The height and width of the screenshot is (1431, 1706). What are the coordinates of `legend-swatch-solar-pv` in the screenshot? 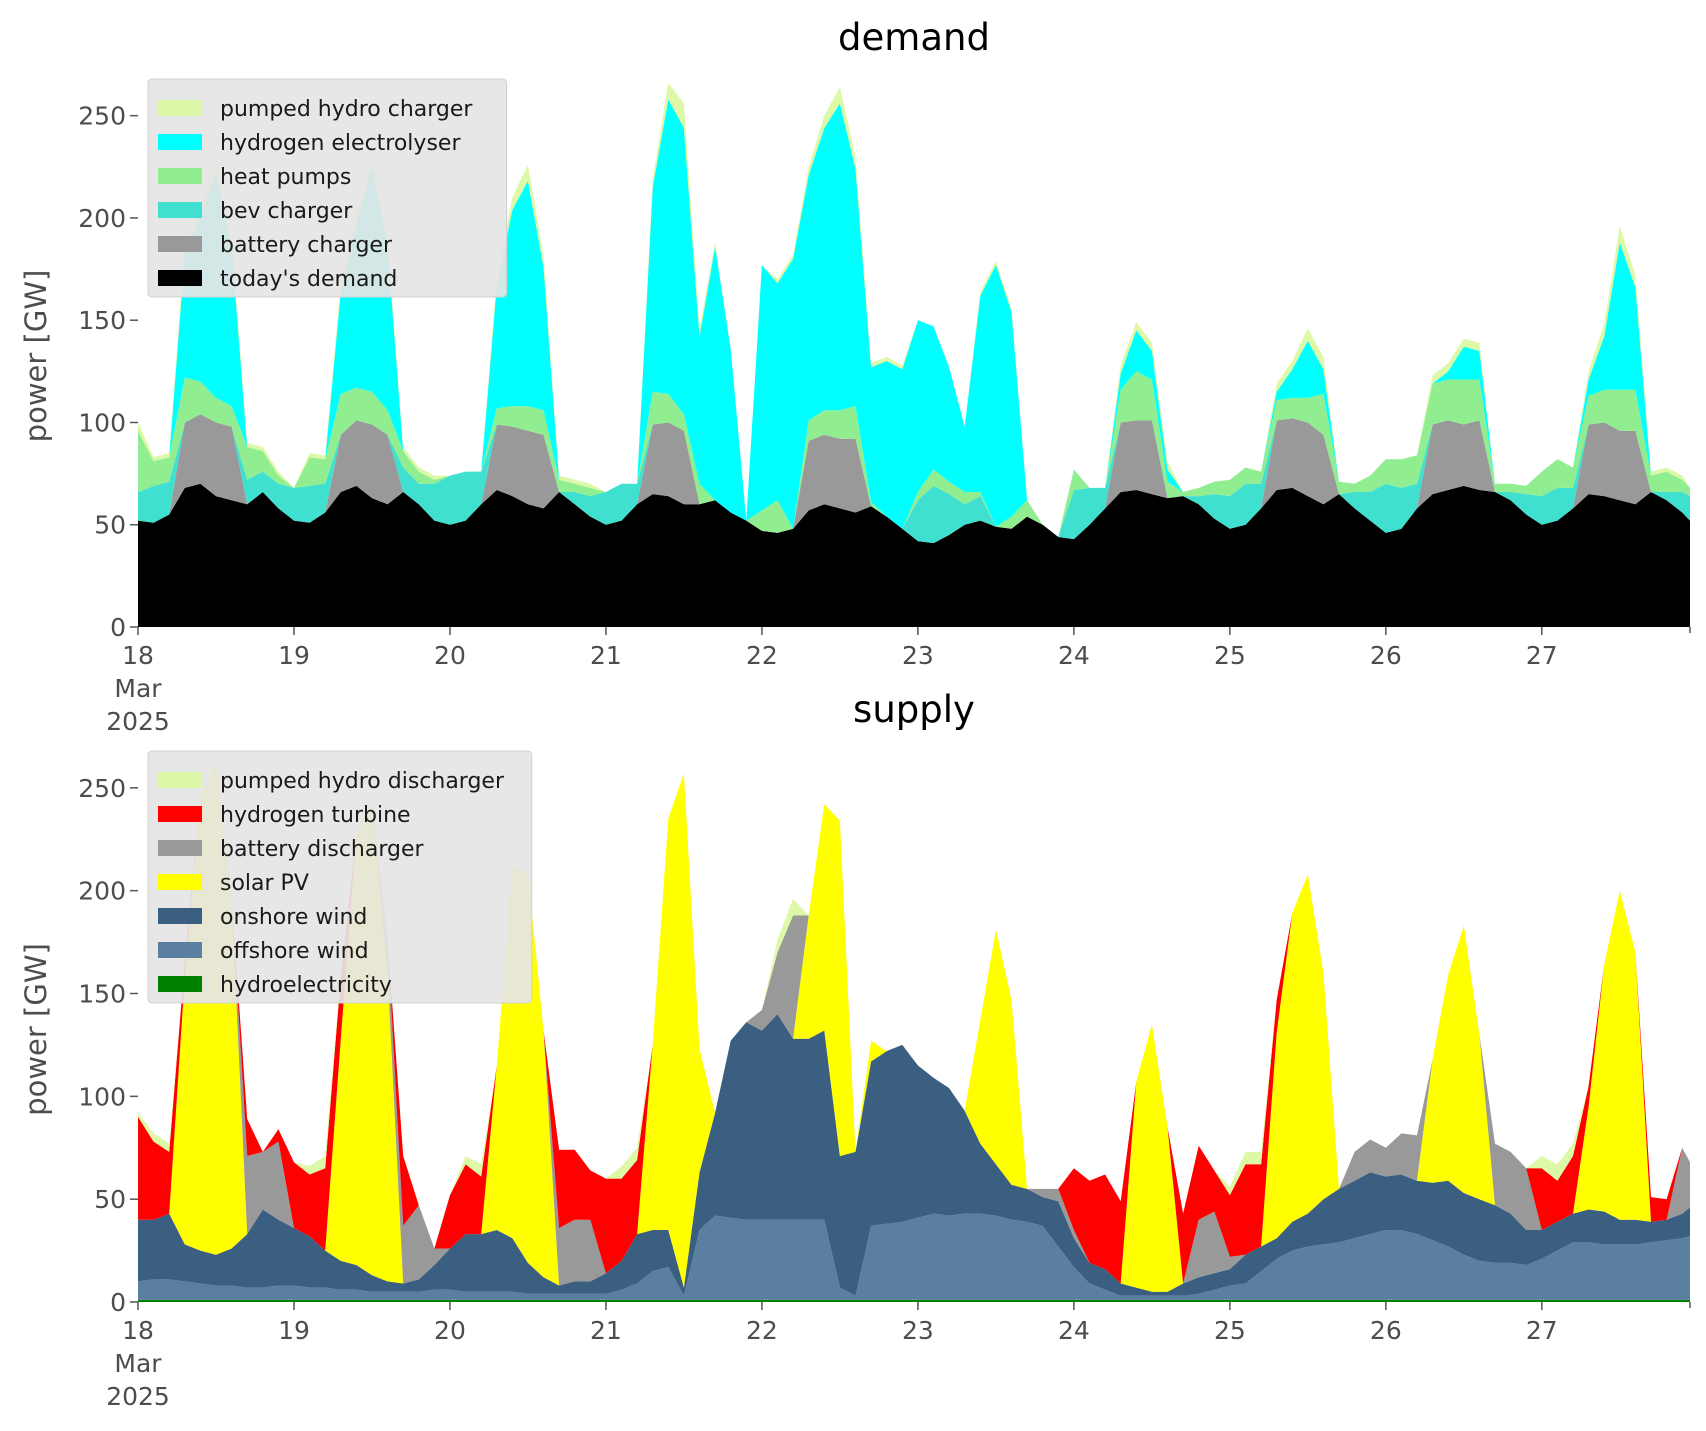 It's located at (180, 882).